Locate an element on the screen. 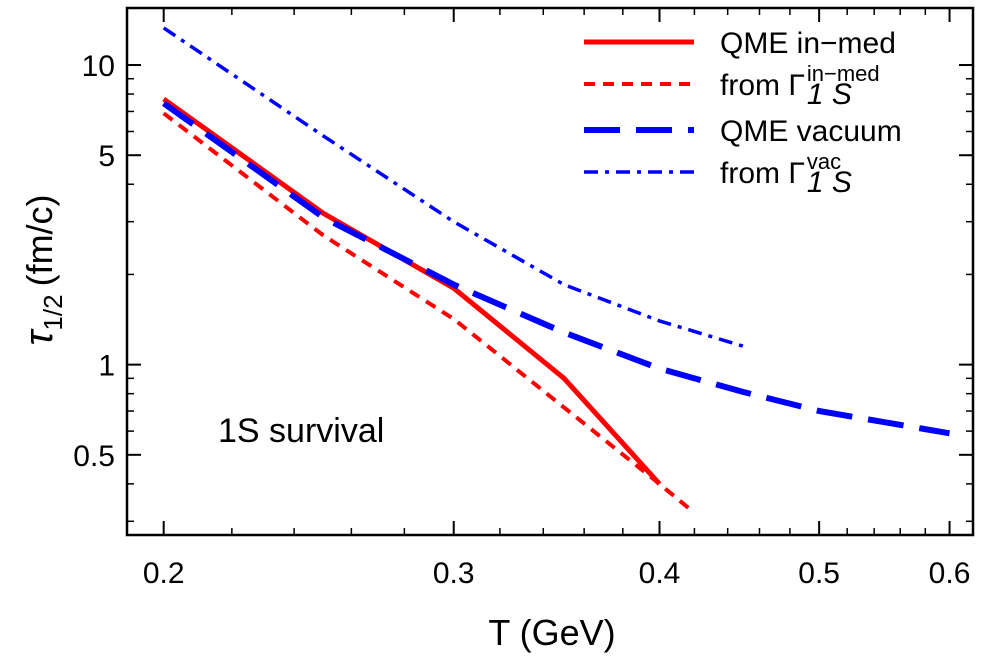 The height and width of the screenshot is (658, 997). x-tick-label-3: 0.5 is located at coordinates (819, 573).